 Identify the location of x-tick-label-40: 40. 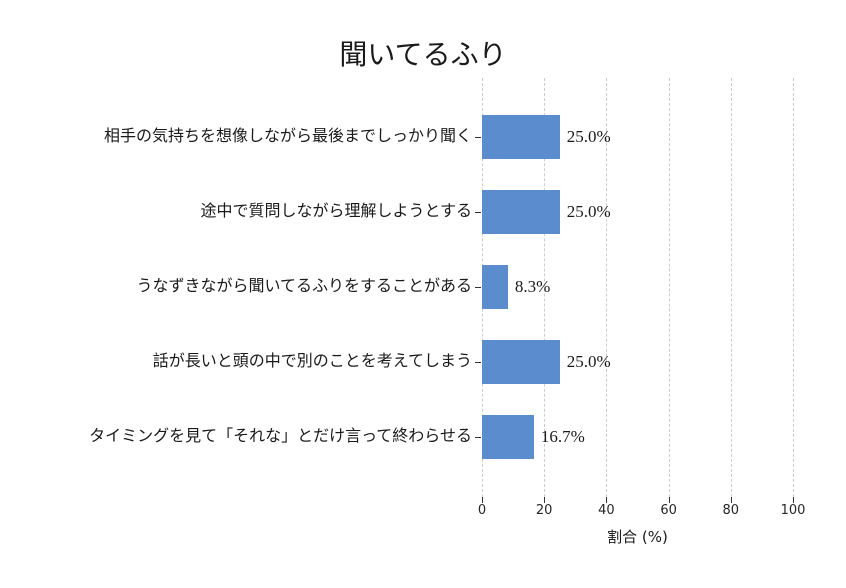
(606, 510).